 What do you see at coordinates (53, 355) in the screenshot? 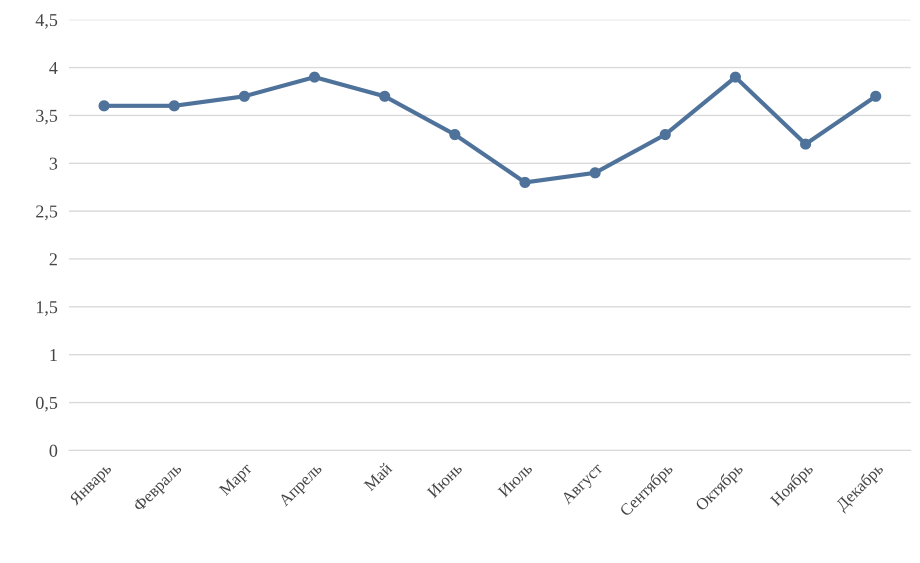
I see `y-tick-label: 1` at bounding box center [53, 355].